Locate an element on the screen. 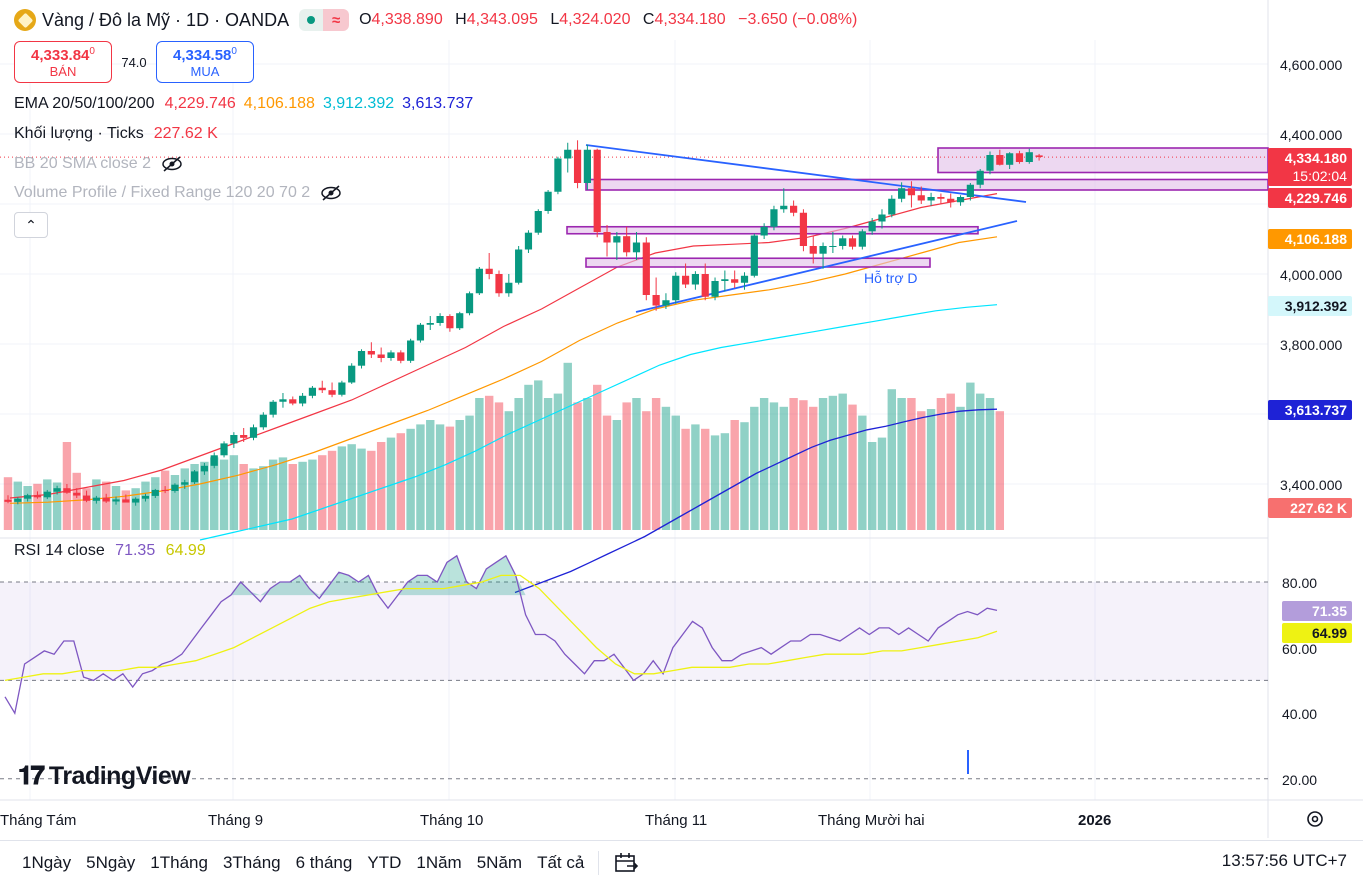 This screenshot has width=1363, height=884. range-5y: 5Năm is located at coordinates (499, 862).